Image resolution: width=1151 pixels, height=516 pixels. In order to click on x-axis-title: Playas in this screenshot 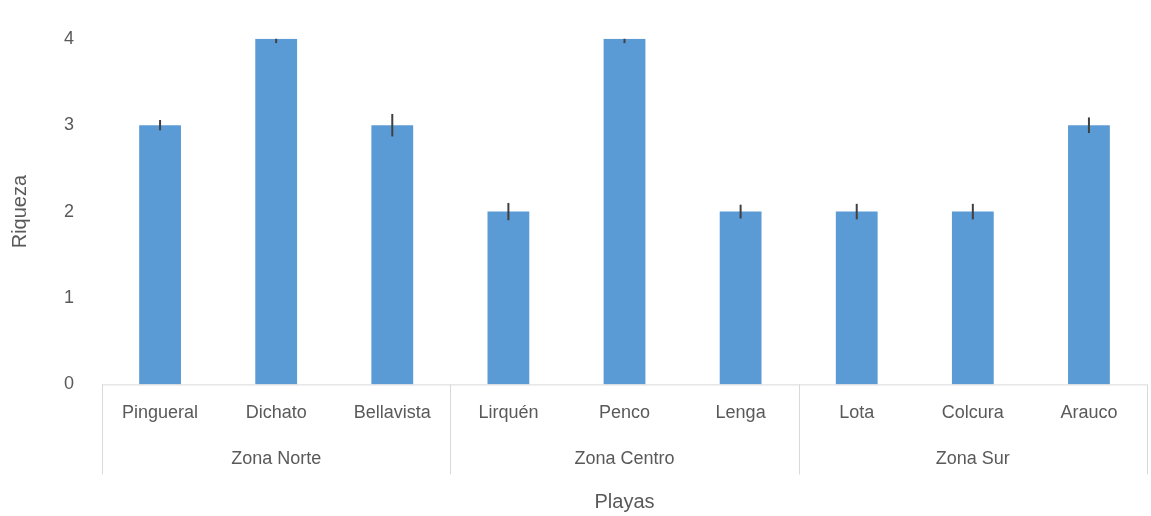, I will do `click(624, 500)`.